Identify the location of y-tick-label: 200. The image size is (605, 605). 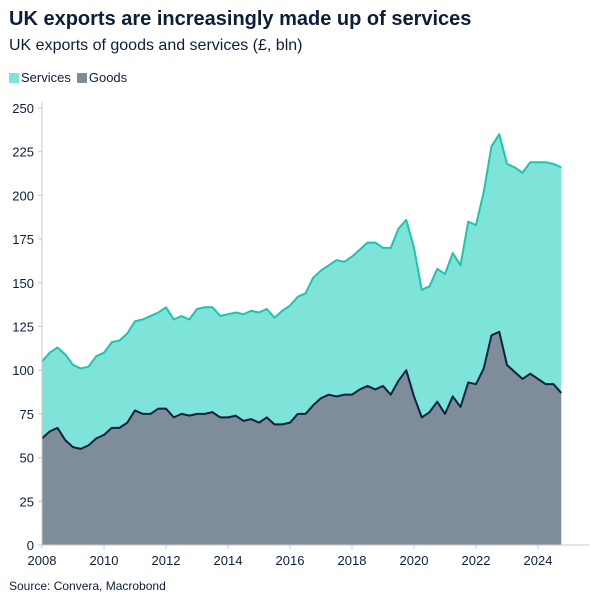
(23, 195).